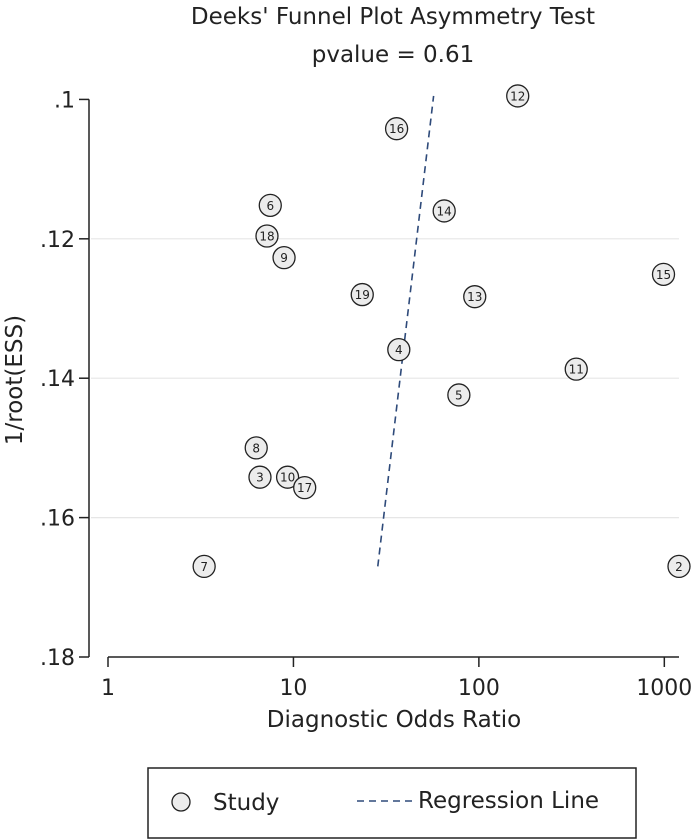  I want to click on study-point-label: 9, so click(284, 258).